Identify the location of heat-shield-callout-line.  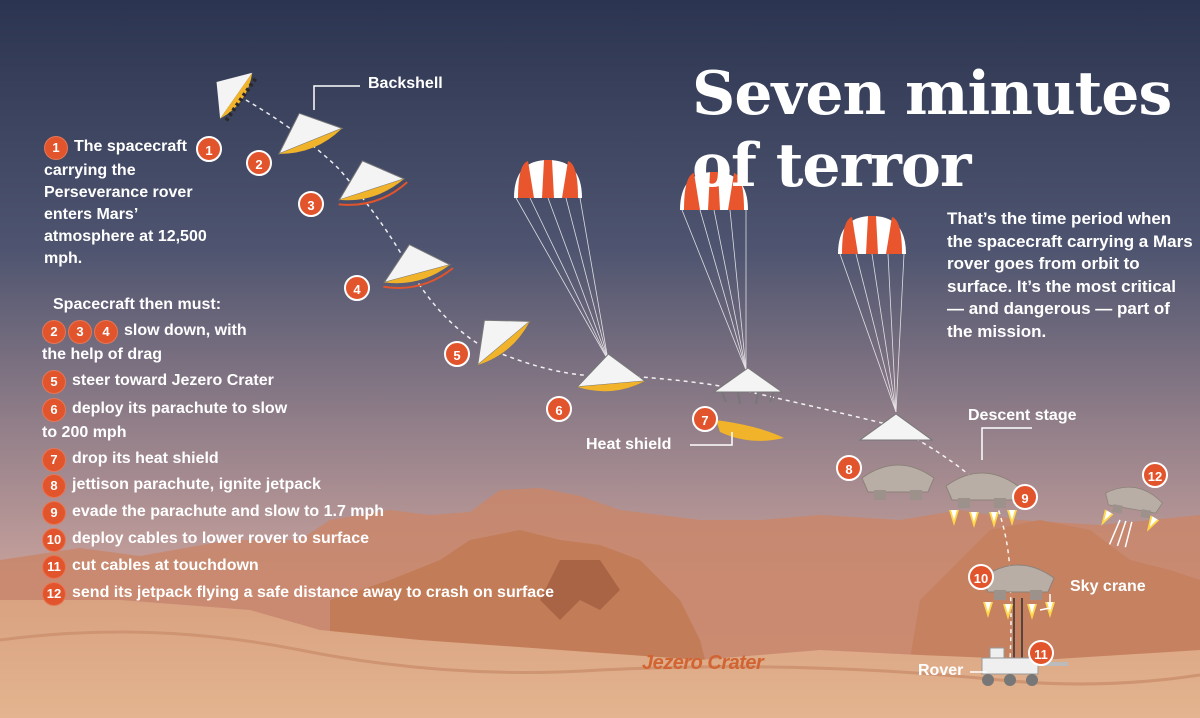
(711, 439).